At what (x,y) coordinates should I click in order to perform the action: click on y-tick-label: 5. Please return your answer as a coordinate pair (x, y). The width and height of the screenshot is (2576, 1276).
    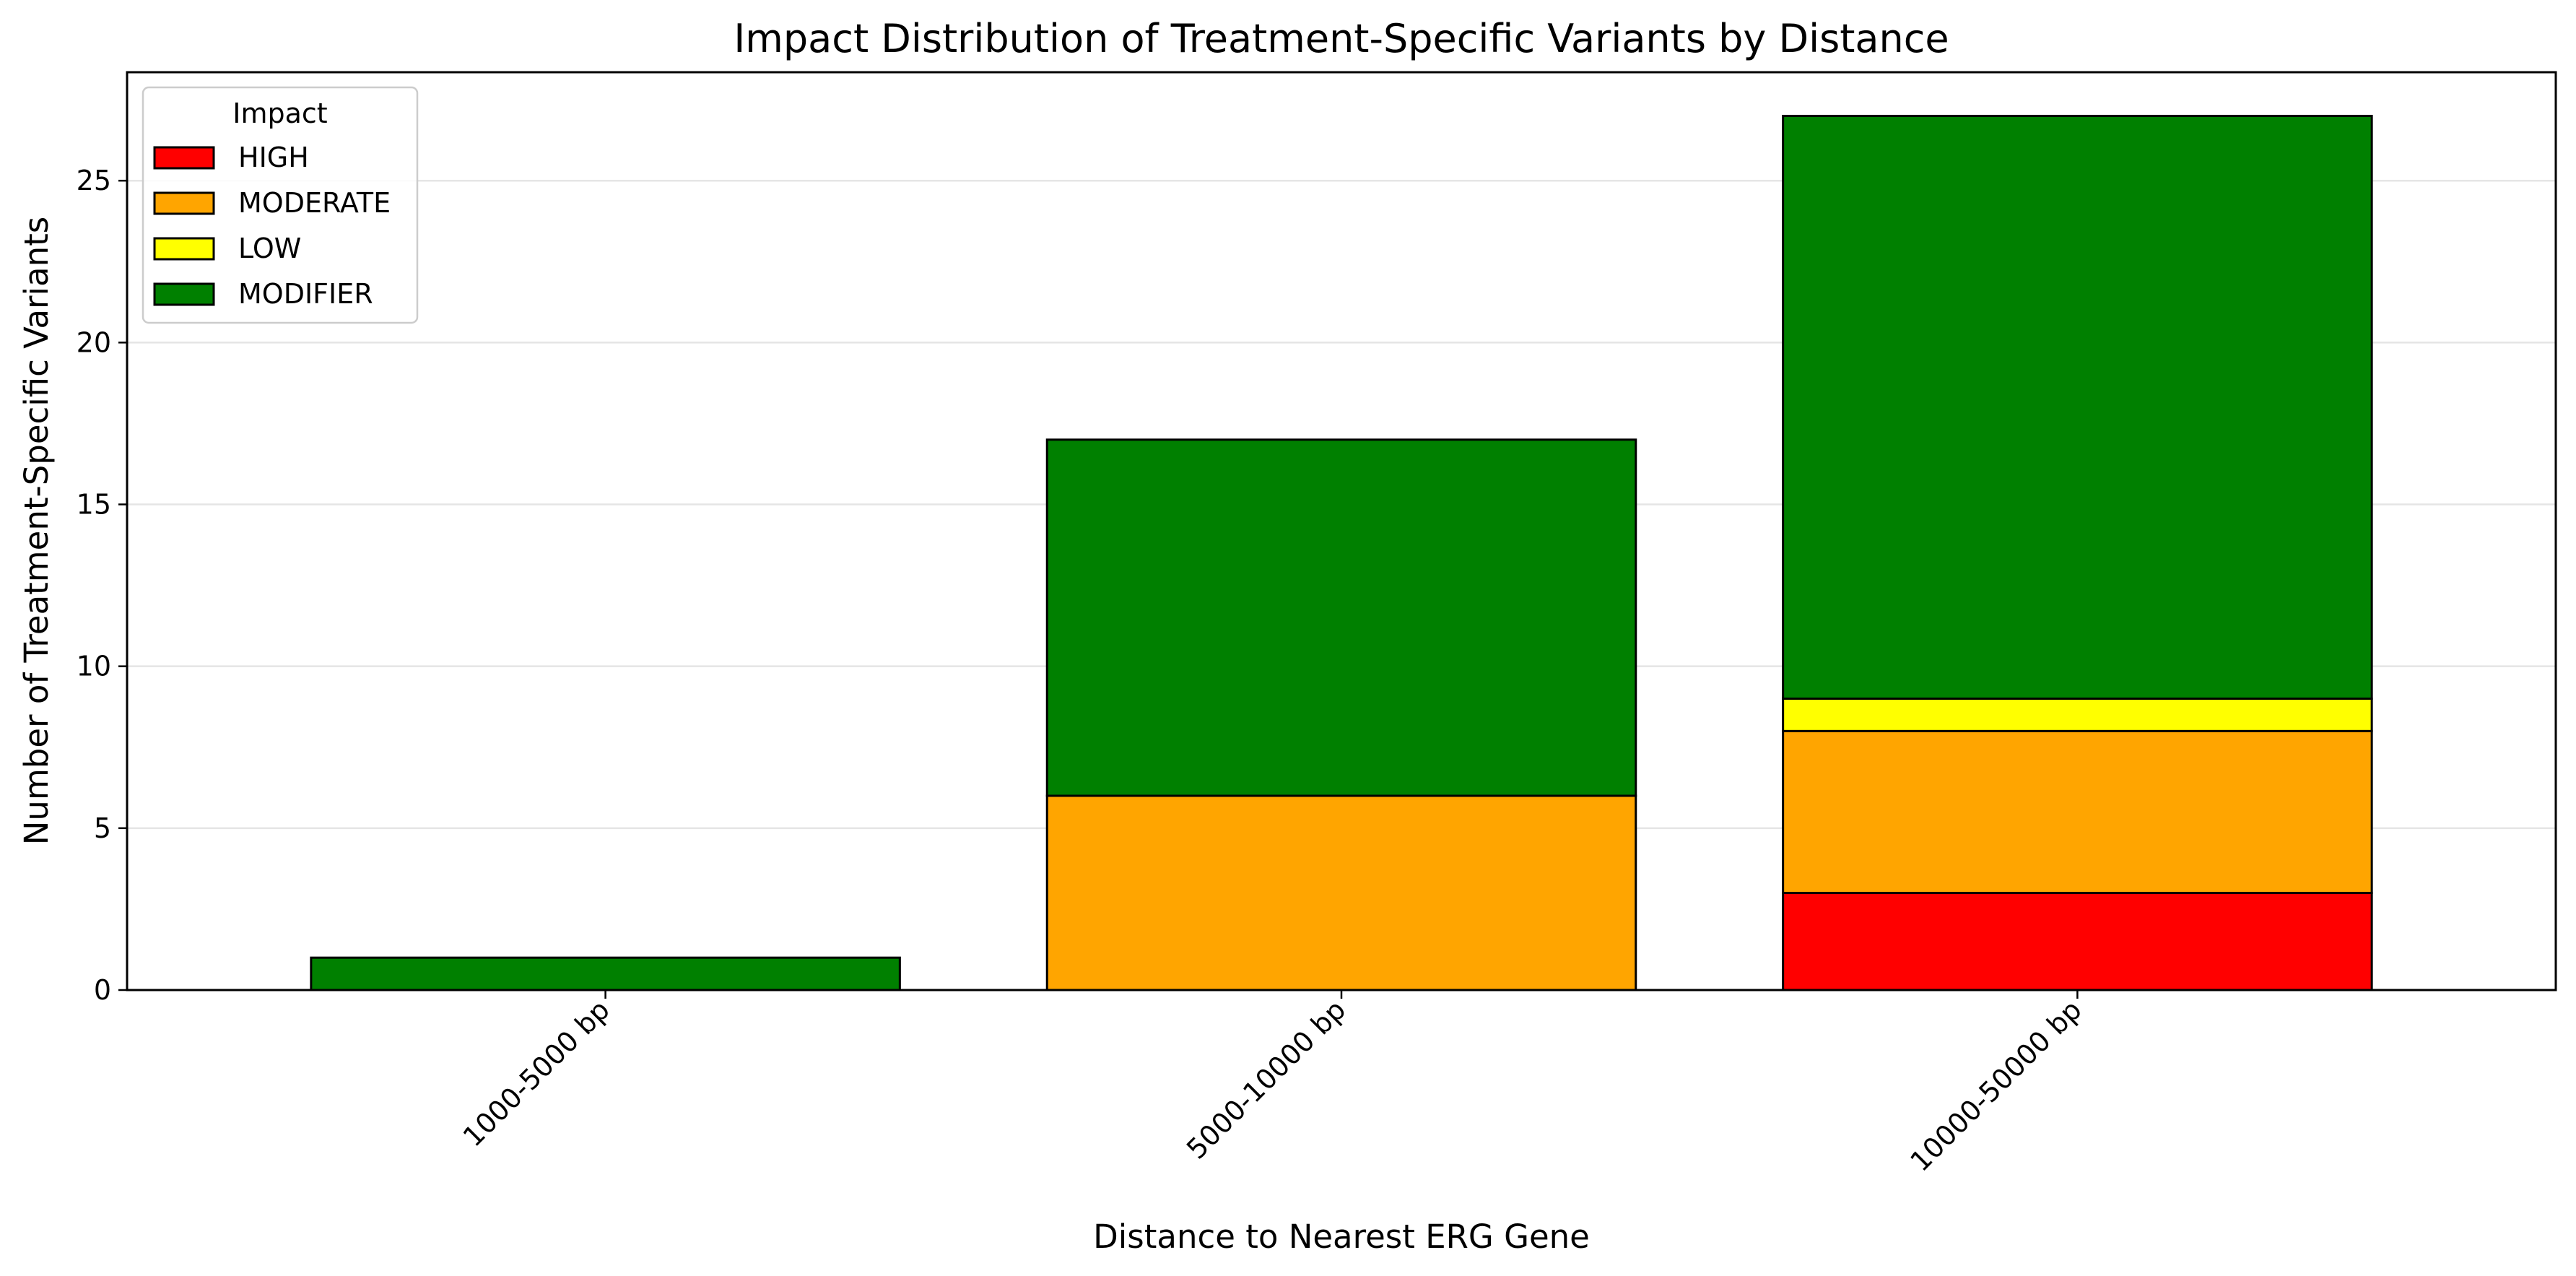
    Looking at the image, I should click on (102, 828).